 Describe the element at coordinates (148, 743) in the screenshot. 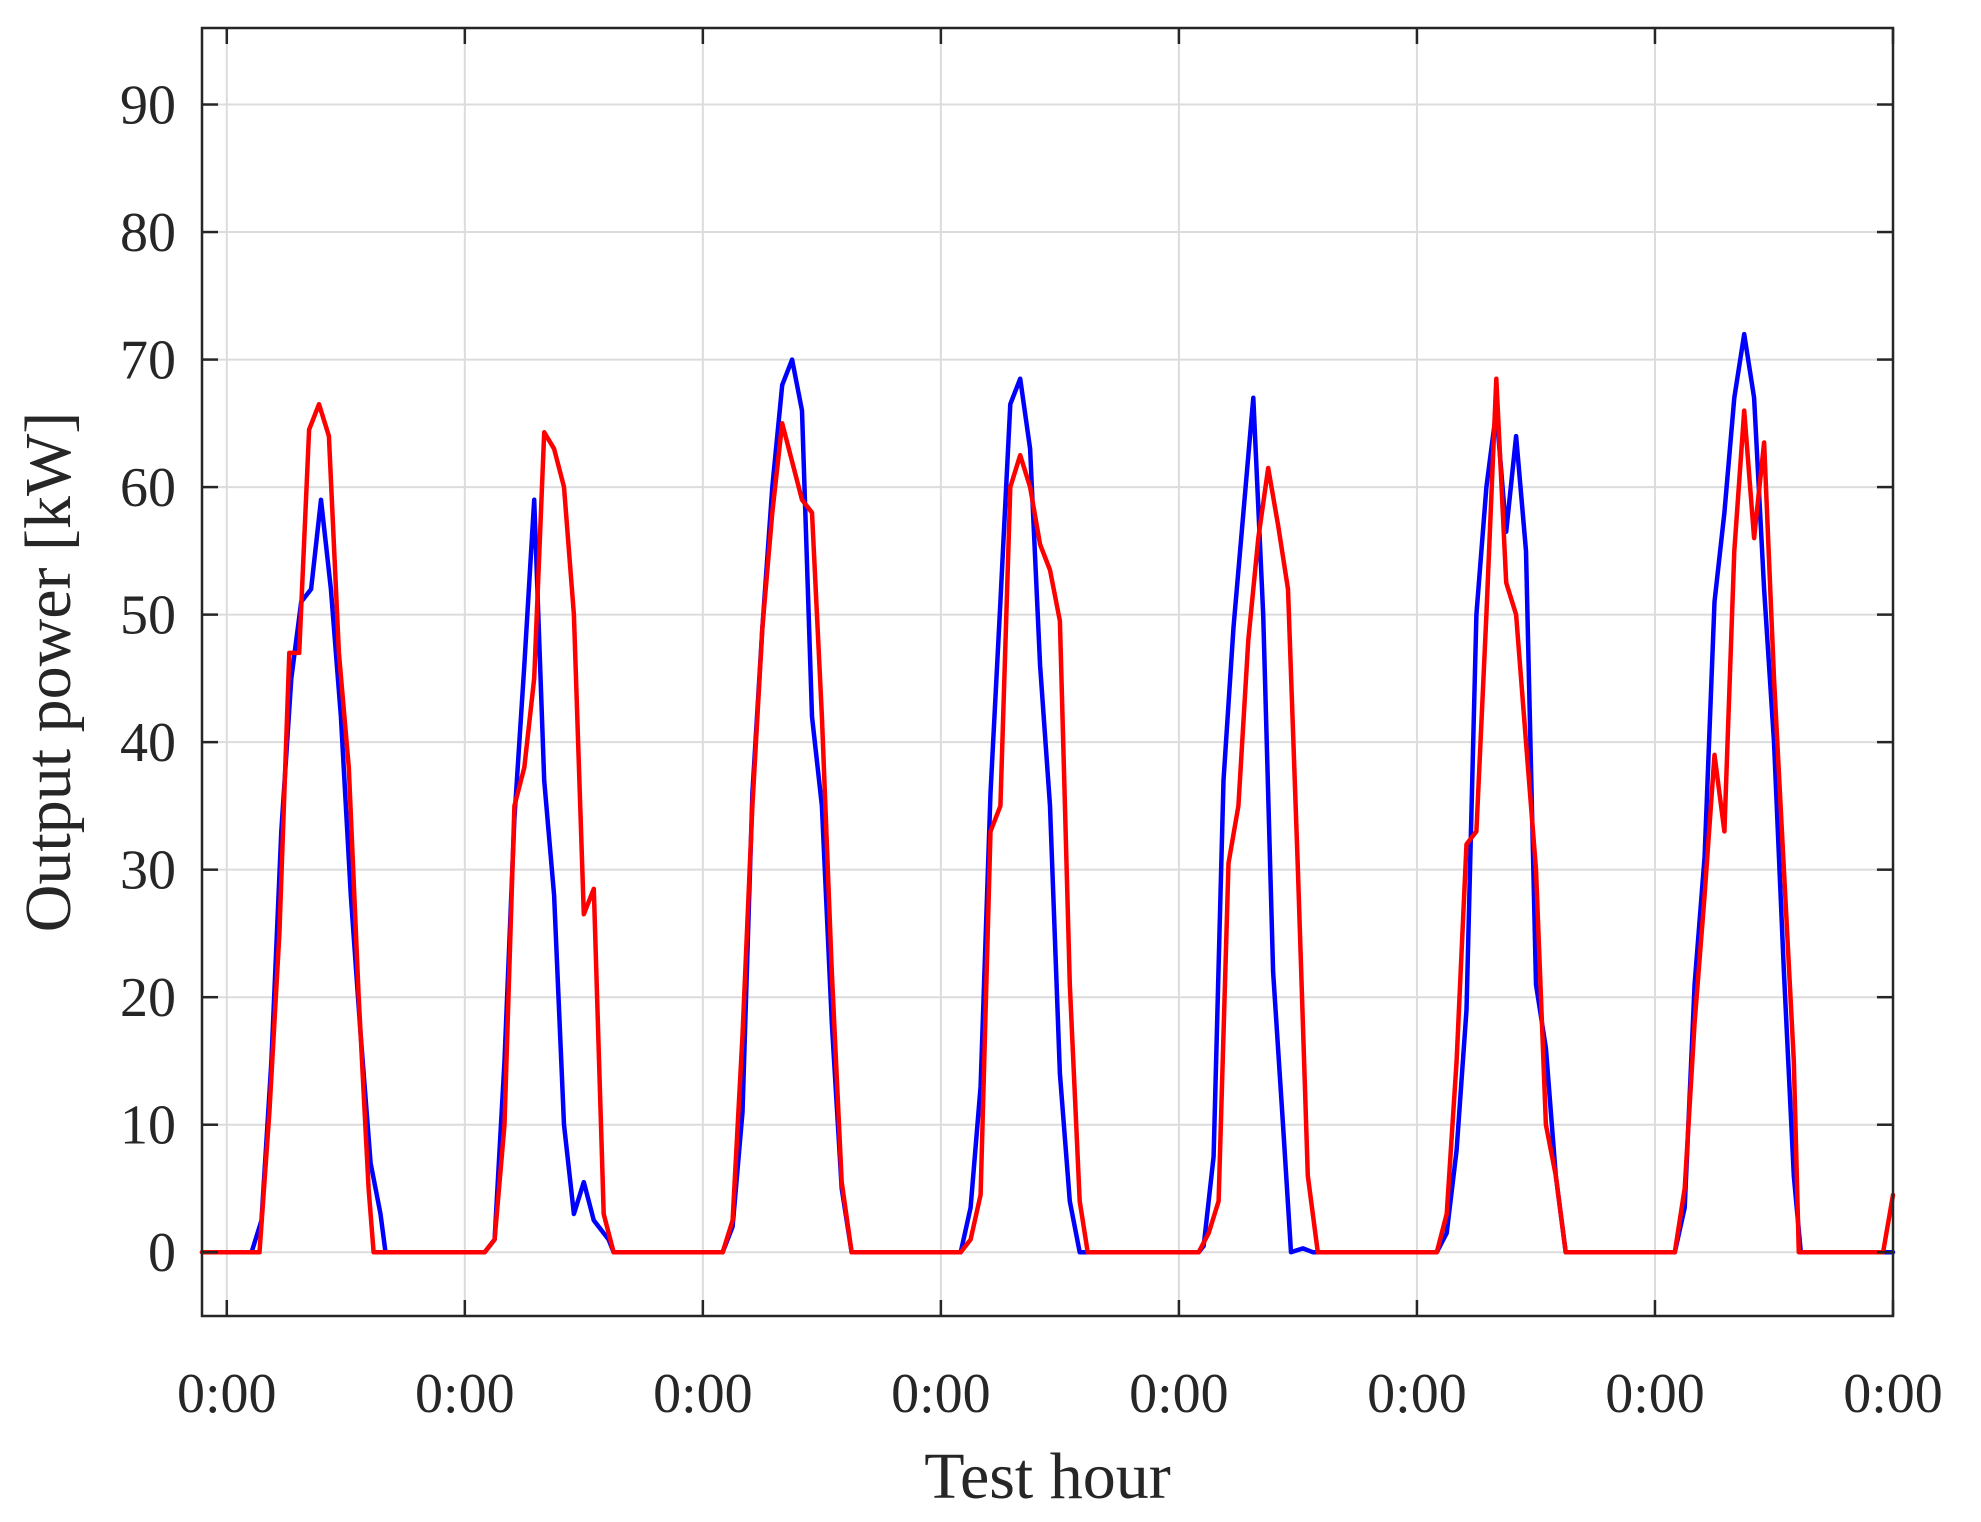

I see `y-tick-label: 40` at that location.